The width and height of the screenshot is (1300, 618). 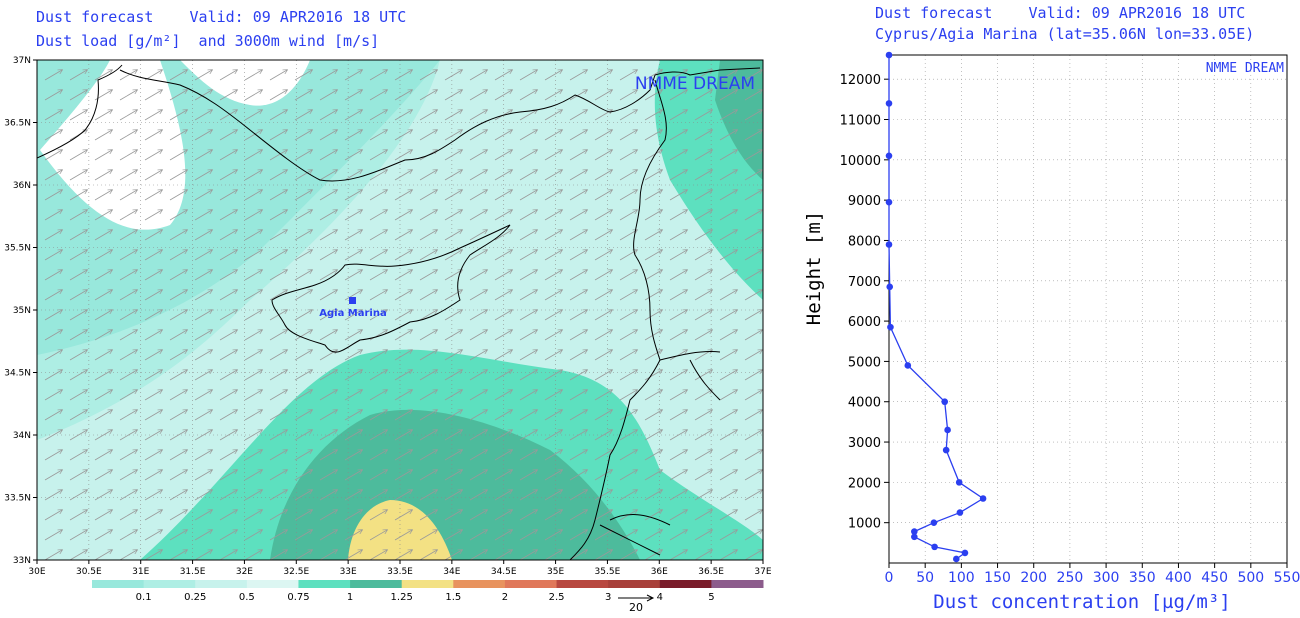 I want to click on chart-brand: NMME DREAM, so click(x=1245, y=68).